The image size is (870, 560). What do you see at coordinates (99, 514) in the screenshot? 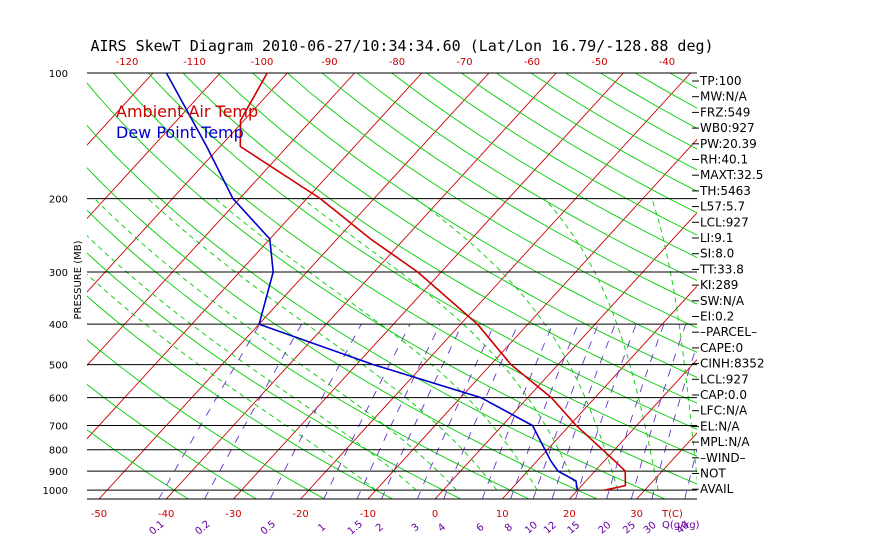
I see `bottom-temp-tick-label: -50` at bounding box center [99, 514].